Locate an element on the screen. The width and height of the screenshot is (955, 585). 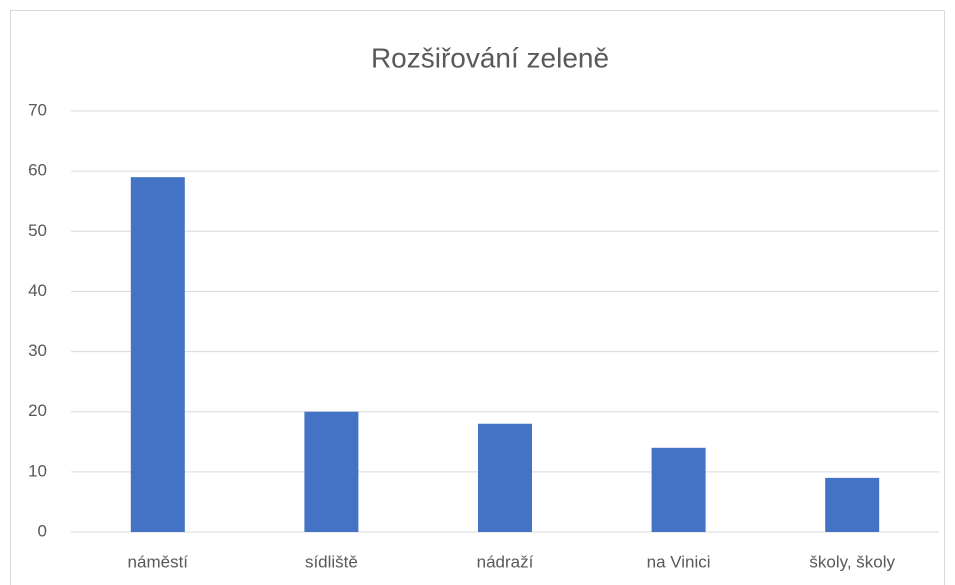
x-tick-label: náměstí is located at coordinates (158, 561).